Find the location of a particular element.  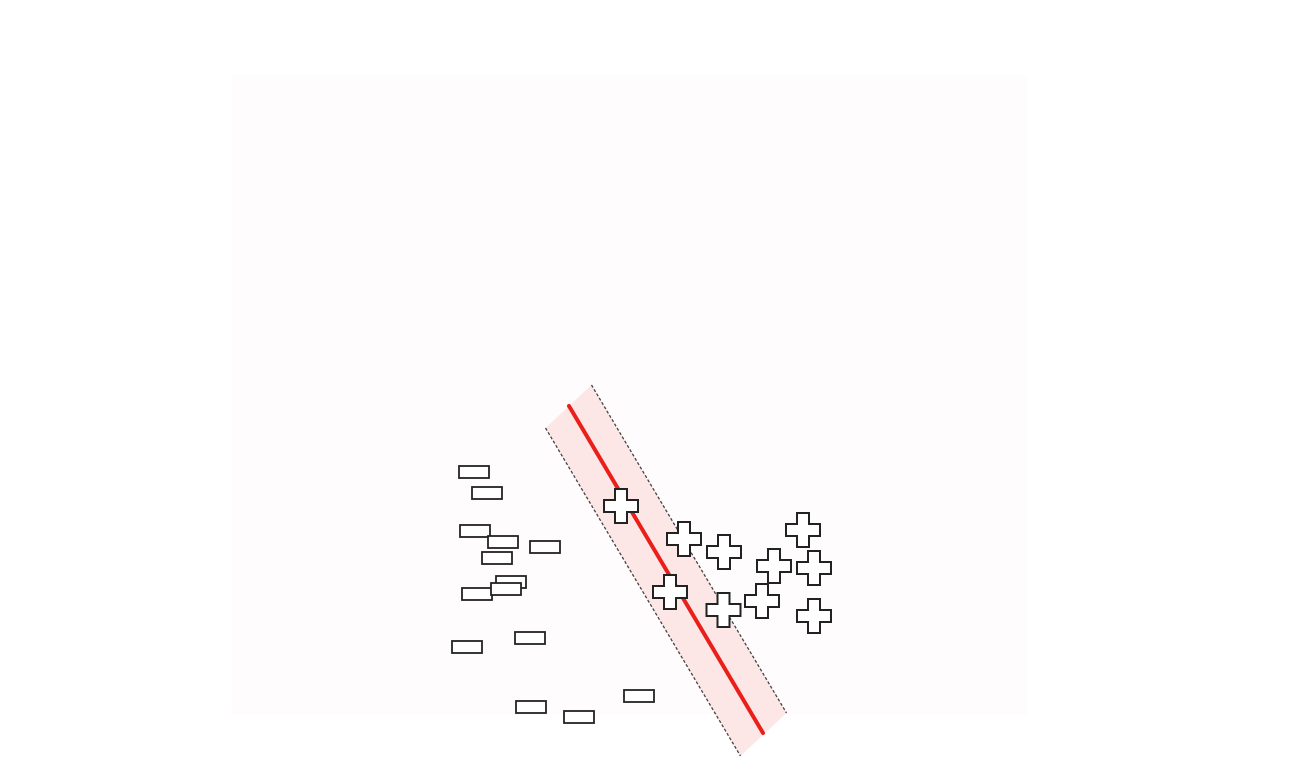

margin-boundary-lower is located at coordinates (643, 592).